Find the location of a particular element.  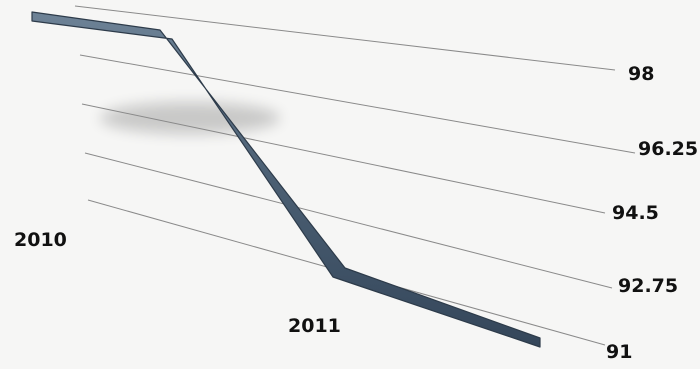

y-tick-label: 98 is located at coordinates (641, 74).